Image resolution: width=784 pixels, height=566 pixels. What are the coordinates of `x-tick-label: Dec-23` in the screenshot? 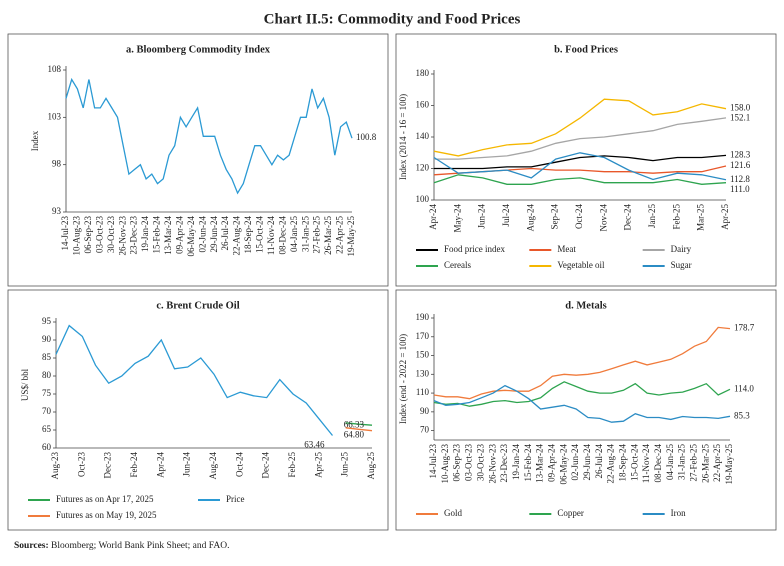 It's located at (108, 465).